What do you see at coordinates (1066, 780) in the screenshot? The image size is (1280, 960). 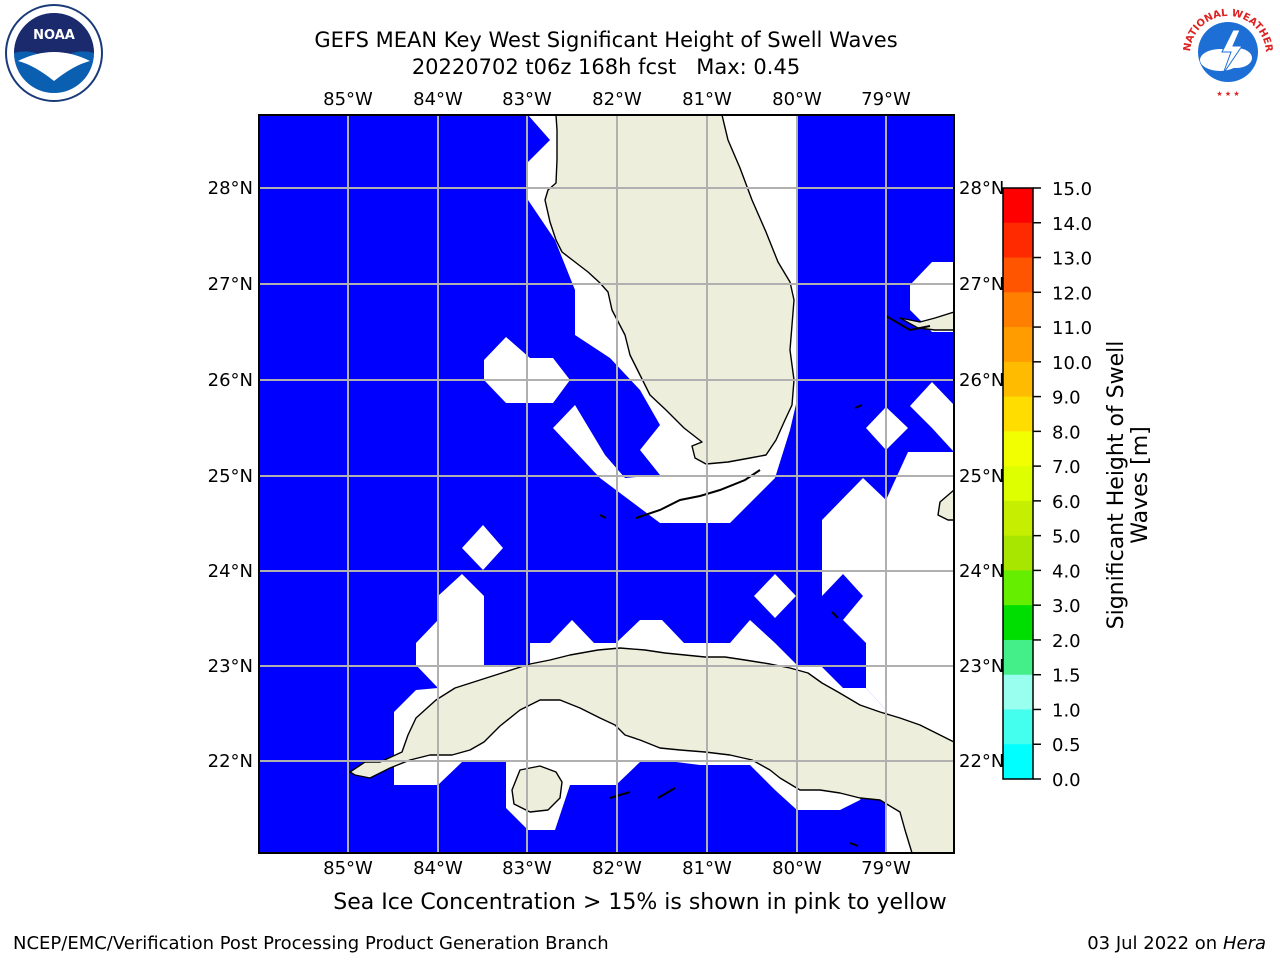 I see `colorbar-tick-label: 0.0` at bounding box center [1066, 780].